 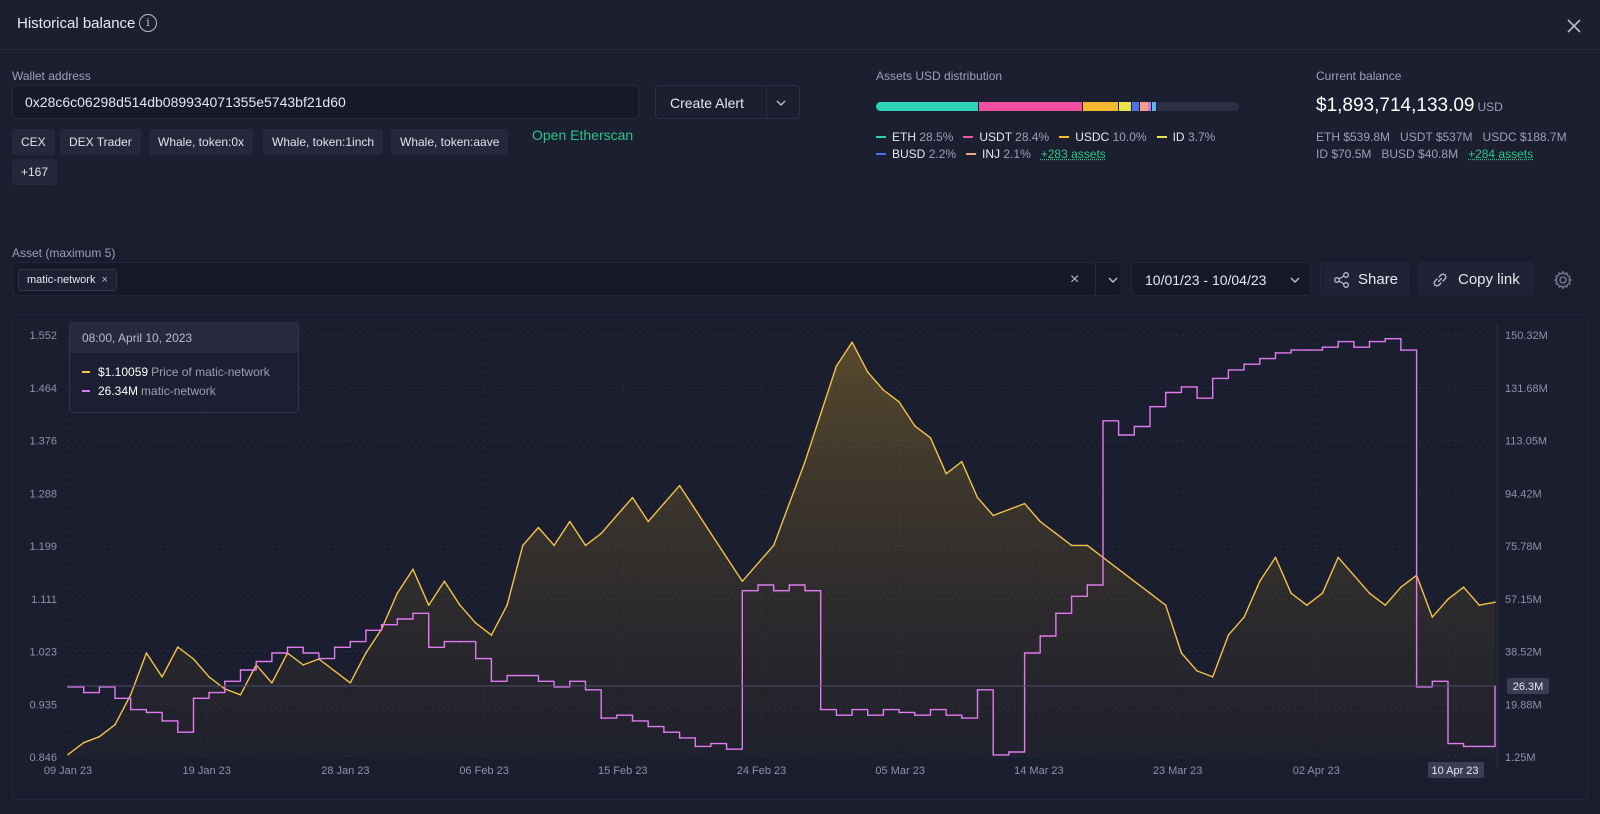 I want to click on more-tags-badge: +167, so click(x=35, y=172).